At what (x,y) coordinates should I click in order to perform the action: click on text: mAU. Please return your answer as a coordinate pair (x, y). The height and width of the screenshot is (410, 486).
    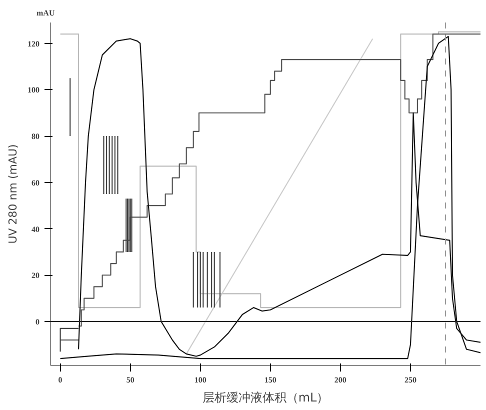
    Looking at the image, I should click on (45, 13).